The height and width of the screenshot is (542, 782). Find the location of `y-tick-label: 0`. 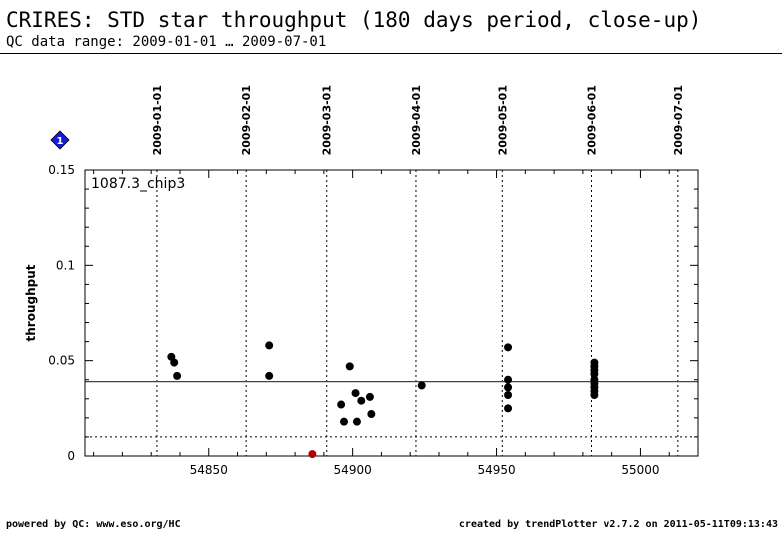

y-tick-label: 0 is located at coordinates (71, 456).